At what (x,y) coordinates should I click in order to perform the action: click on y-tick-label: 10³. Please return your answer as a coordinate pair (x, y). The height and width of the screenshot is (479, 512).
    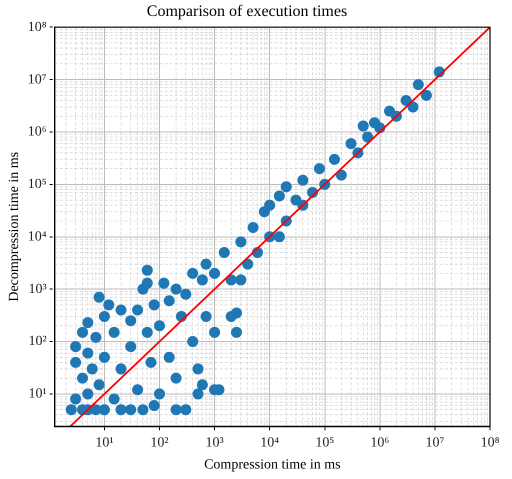
    Looking at the image, I should click on (37, 289).